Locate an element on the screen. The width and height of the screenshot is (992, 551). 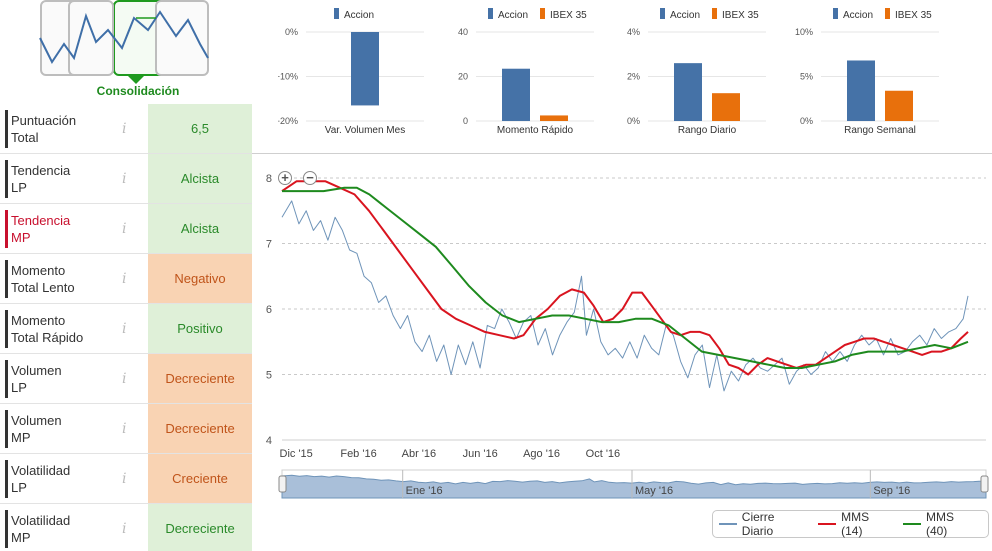
navigator-left-handle is located at coordinates (282, 484).